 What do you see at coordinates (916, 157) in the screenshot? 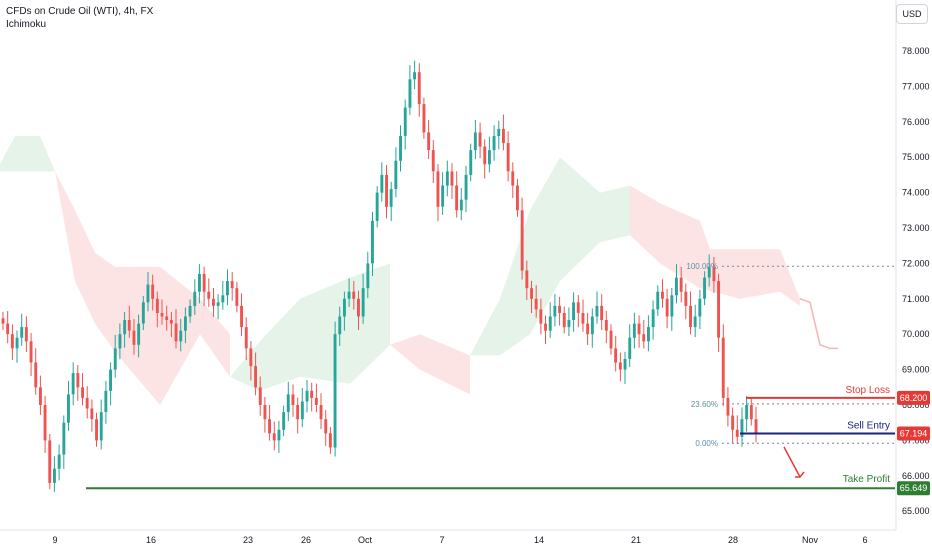
I see `y-tick-label: 75.000` at bounding box center [916, 157].